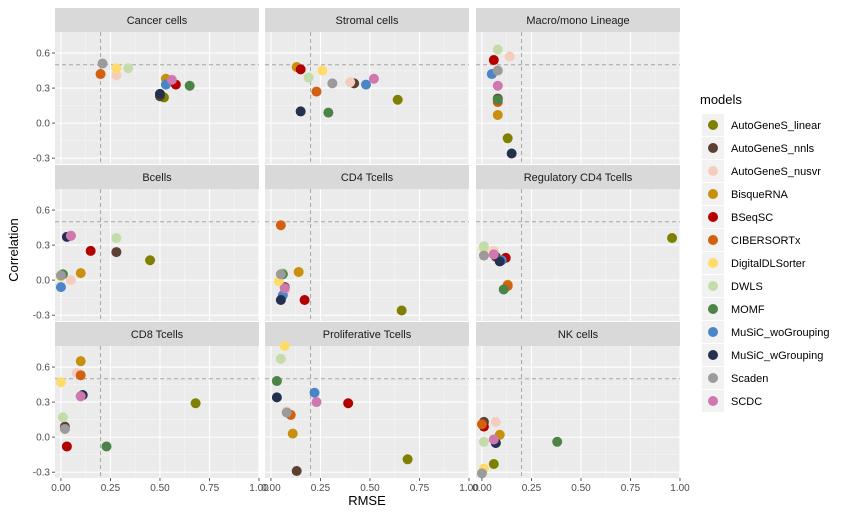 The image size is (856, 517). What do you see at coordinates (271, 488) in the screenshot?
I see `x-tick-label: 0.00` at bounding box center [271, 488].